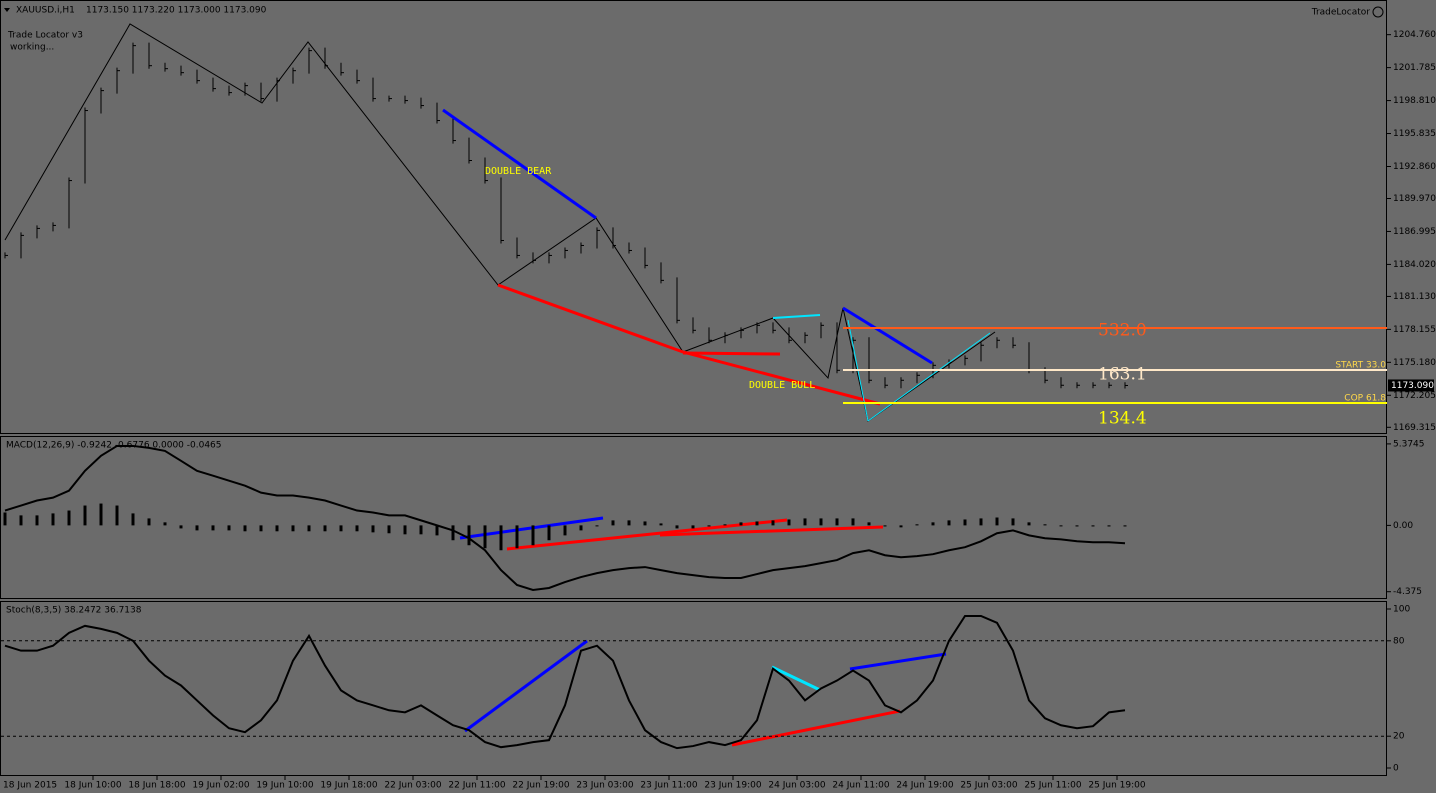  Describe the element at coordinates (1409, 444) in the screenshot. I see `y-tick-label: 5.3745` at that location.